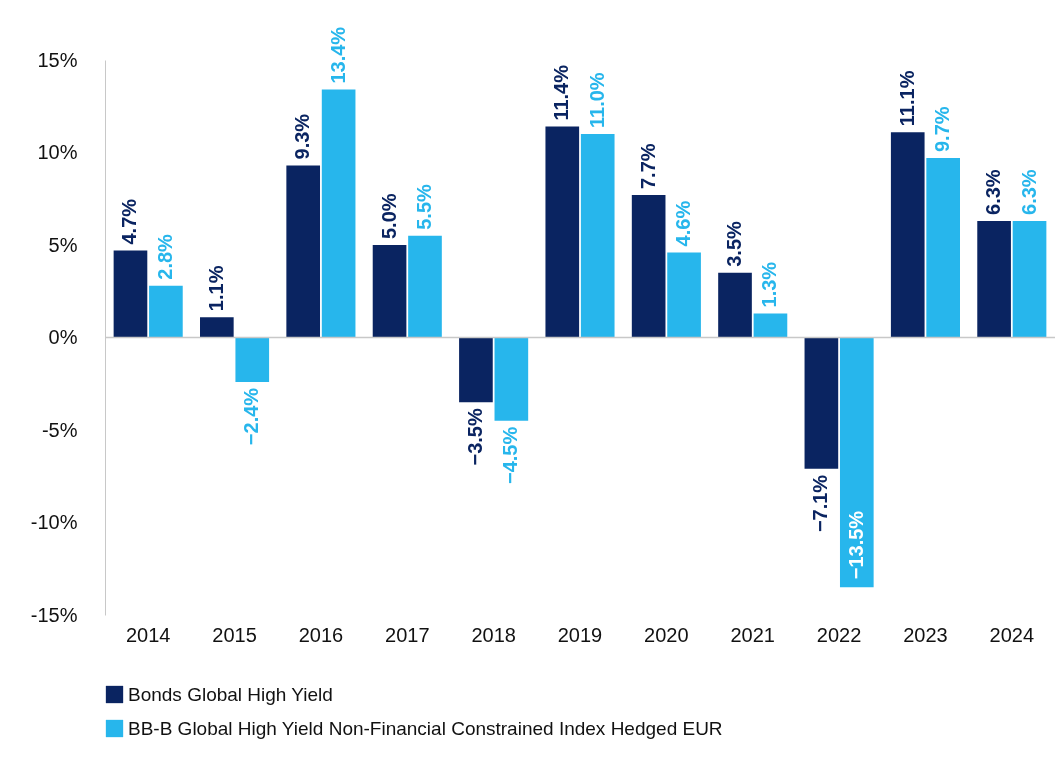  Describe the element at coordinates (561, 92) in the screenshot. I see `data-label: 11.4%` at that location.